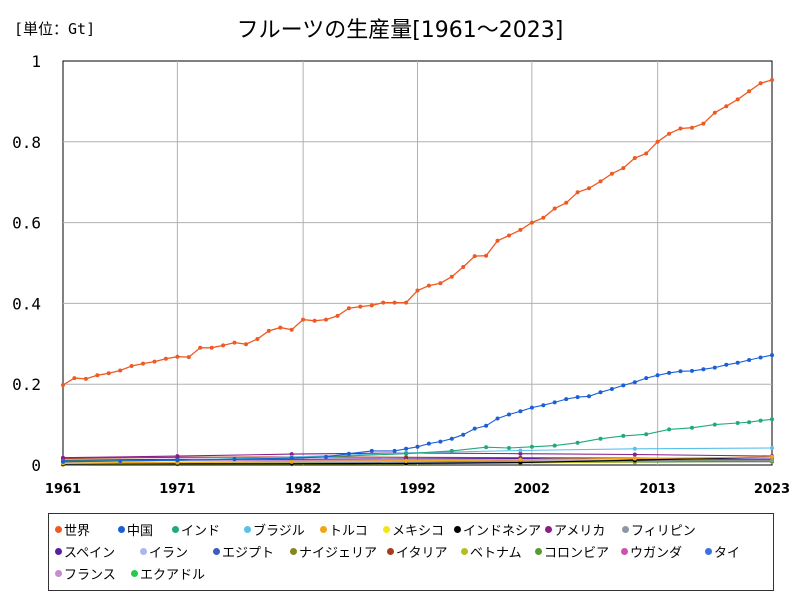 The height and width of the screenshot is (600, 800). I want to click on legend-item: ベトナム, so click(491, 551).